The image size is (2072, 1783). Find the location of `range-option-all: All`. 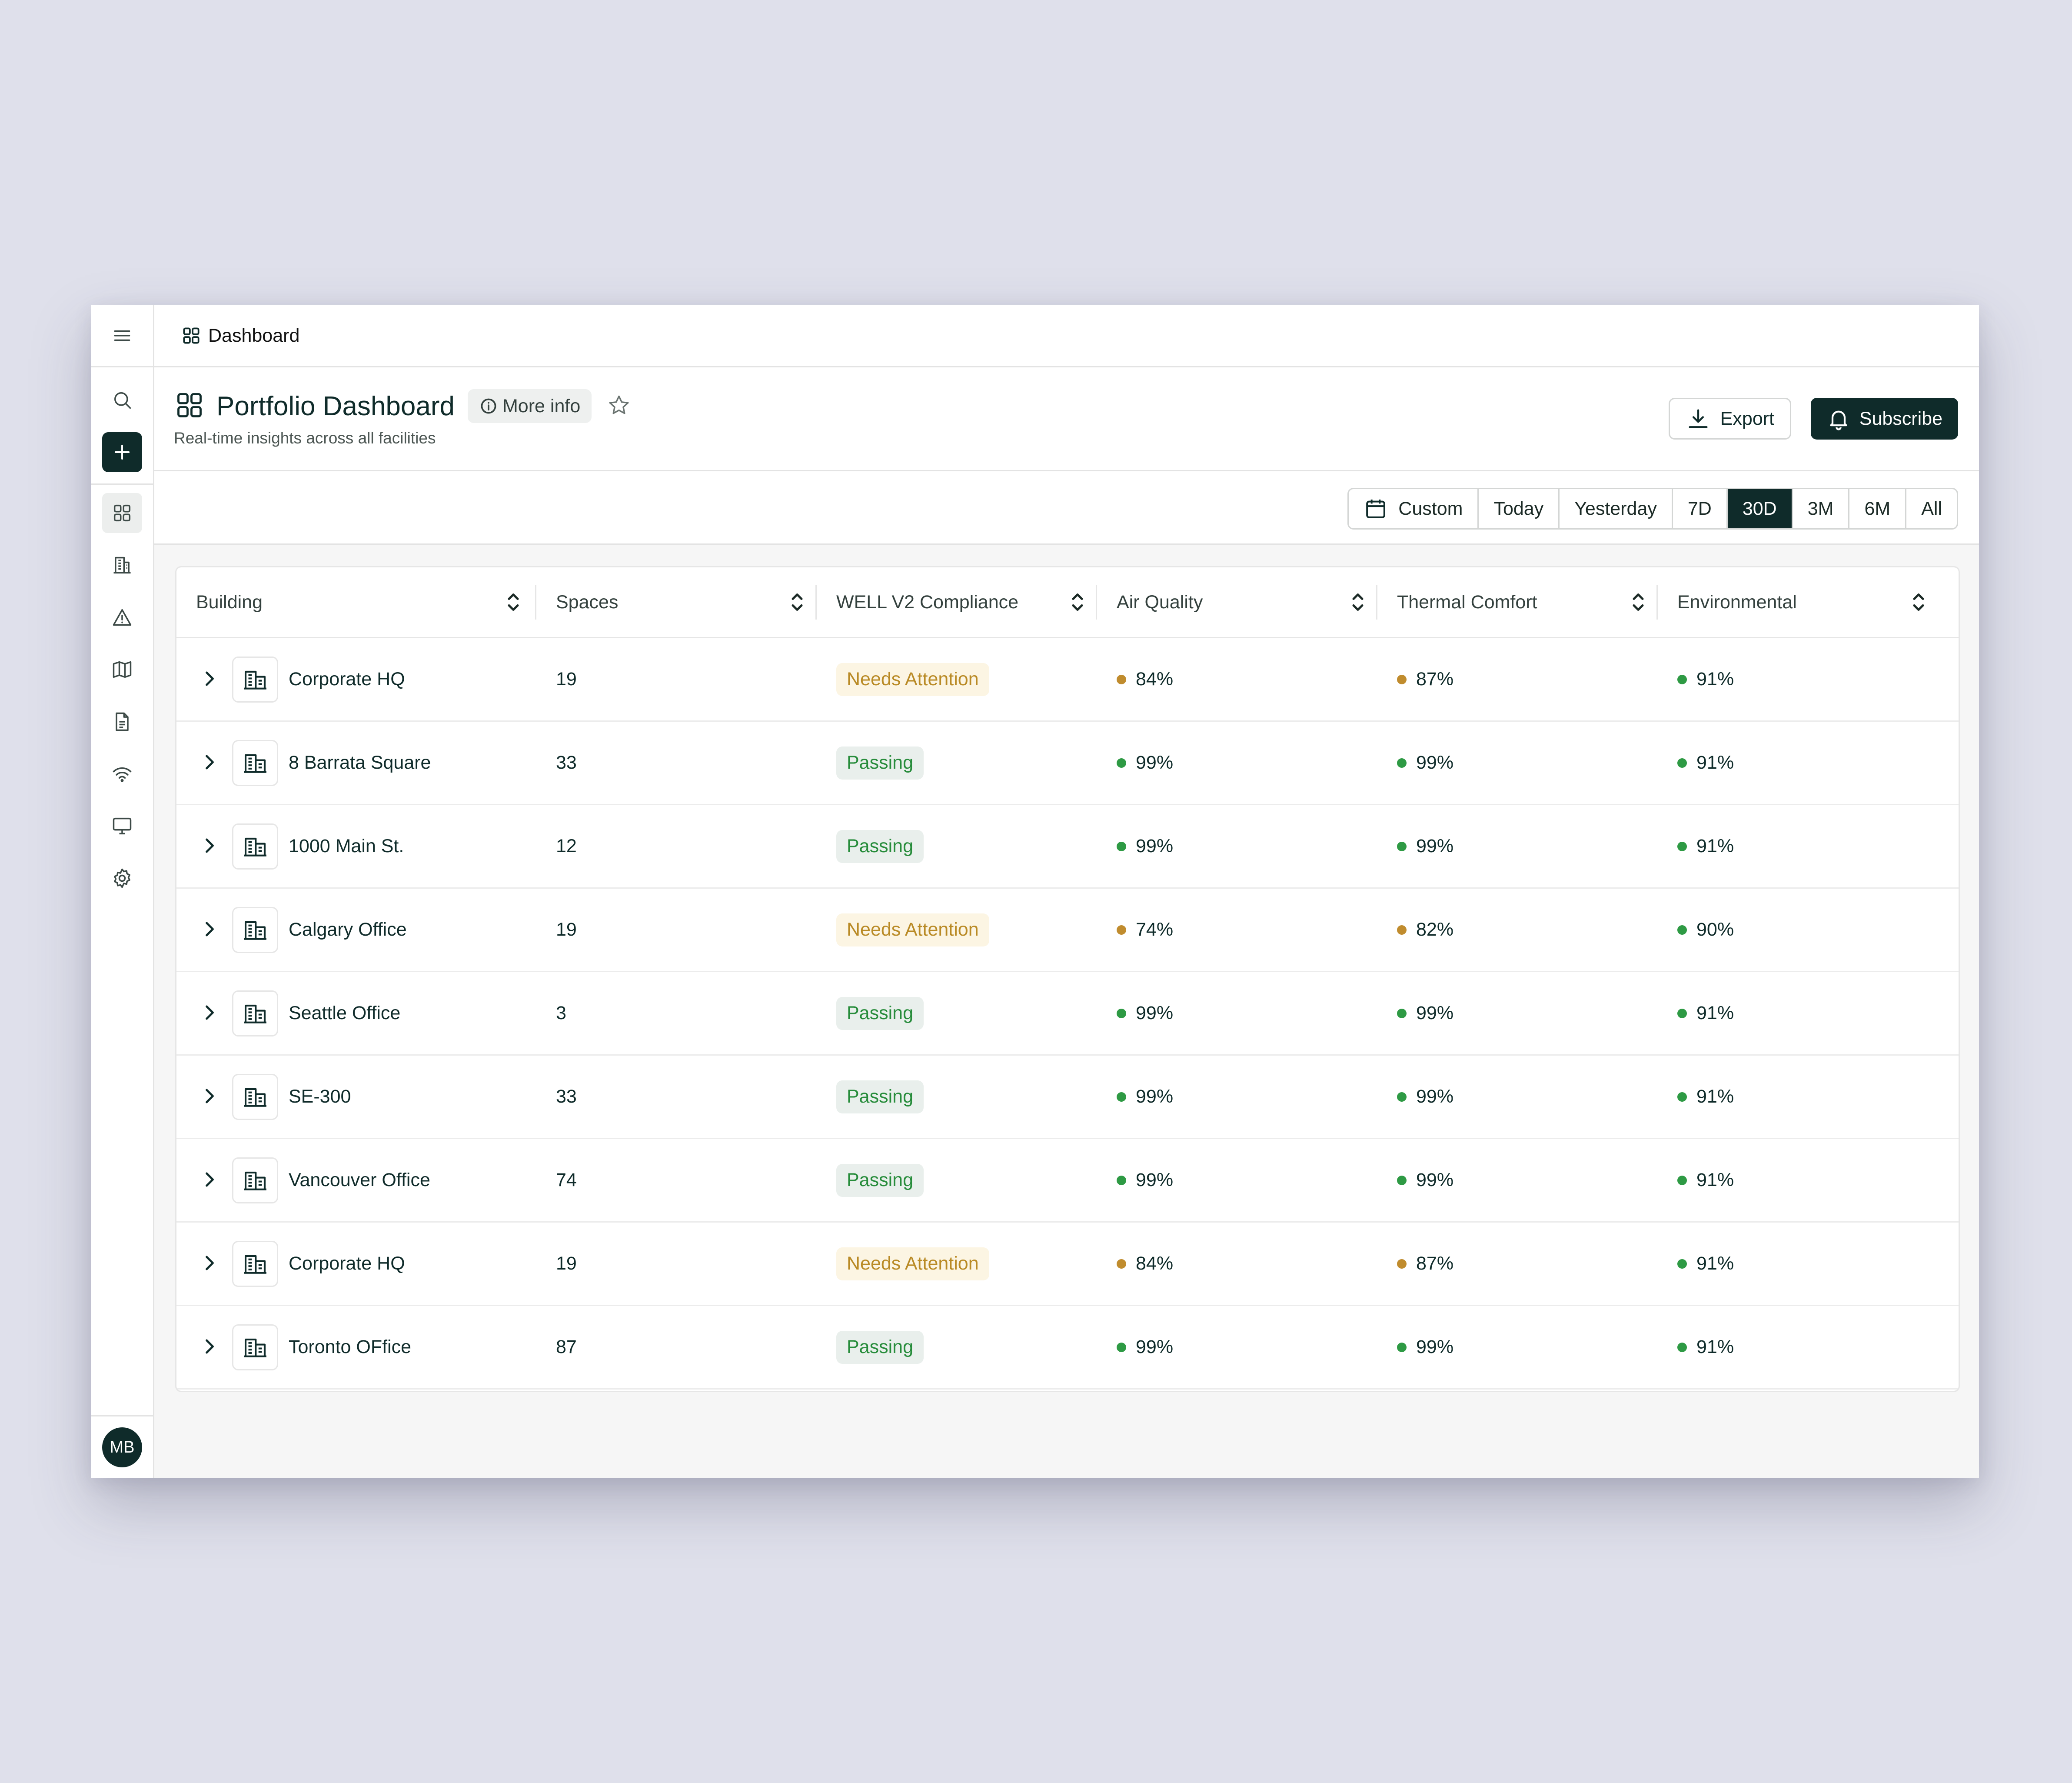

range-option-all: All is located at coordinates (1931, 509).